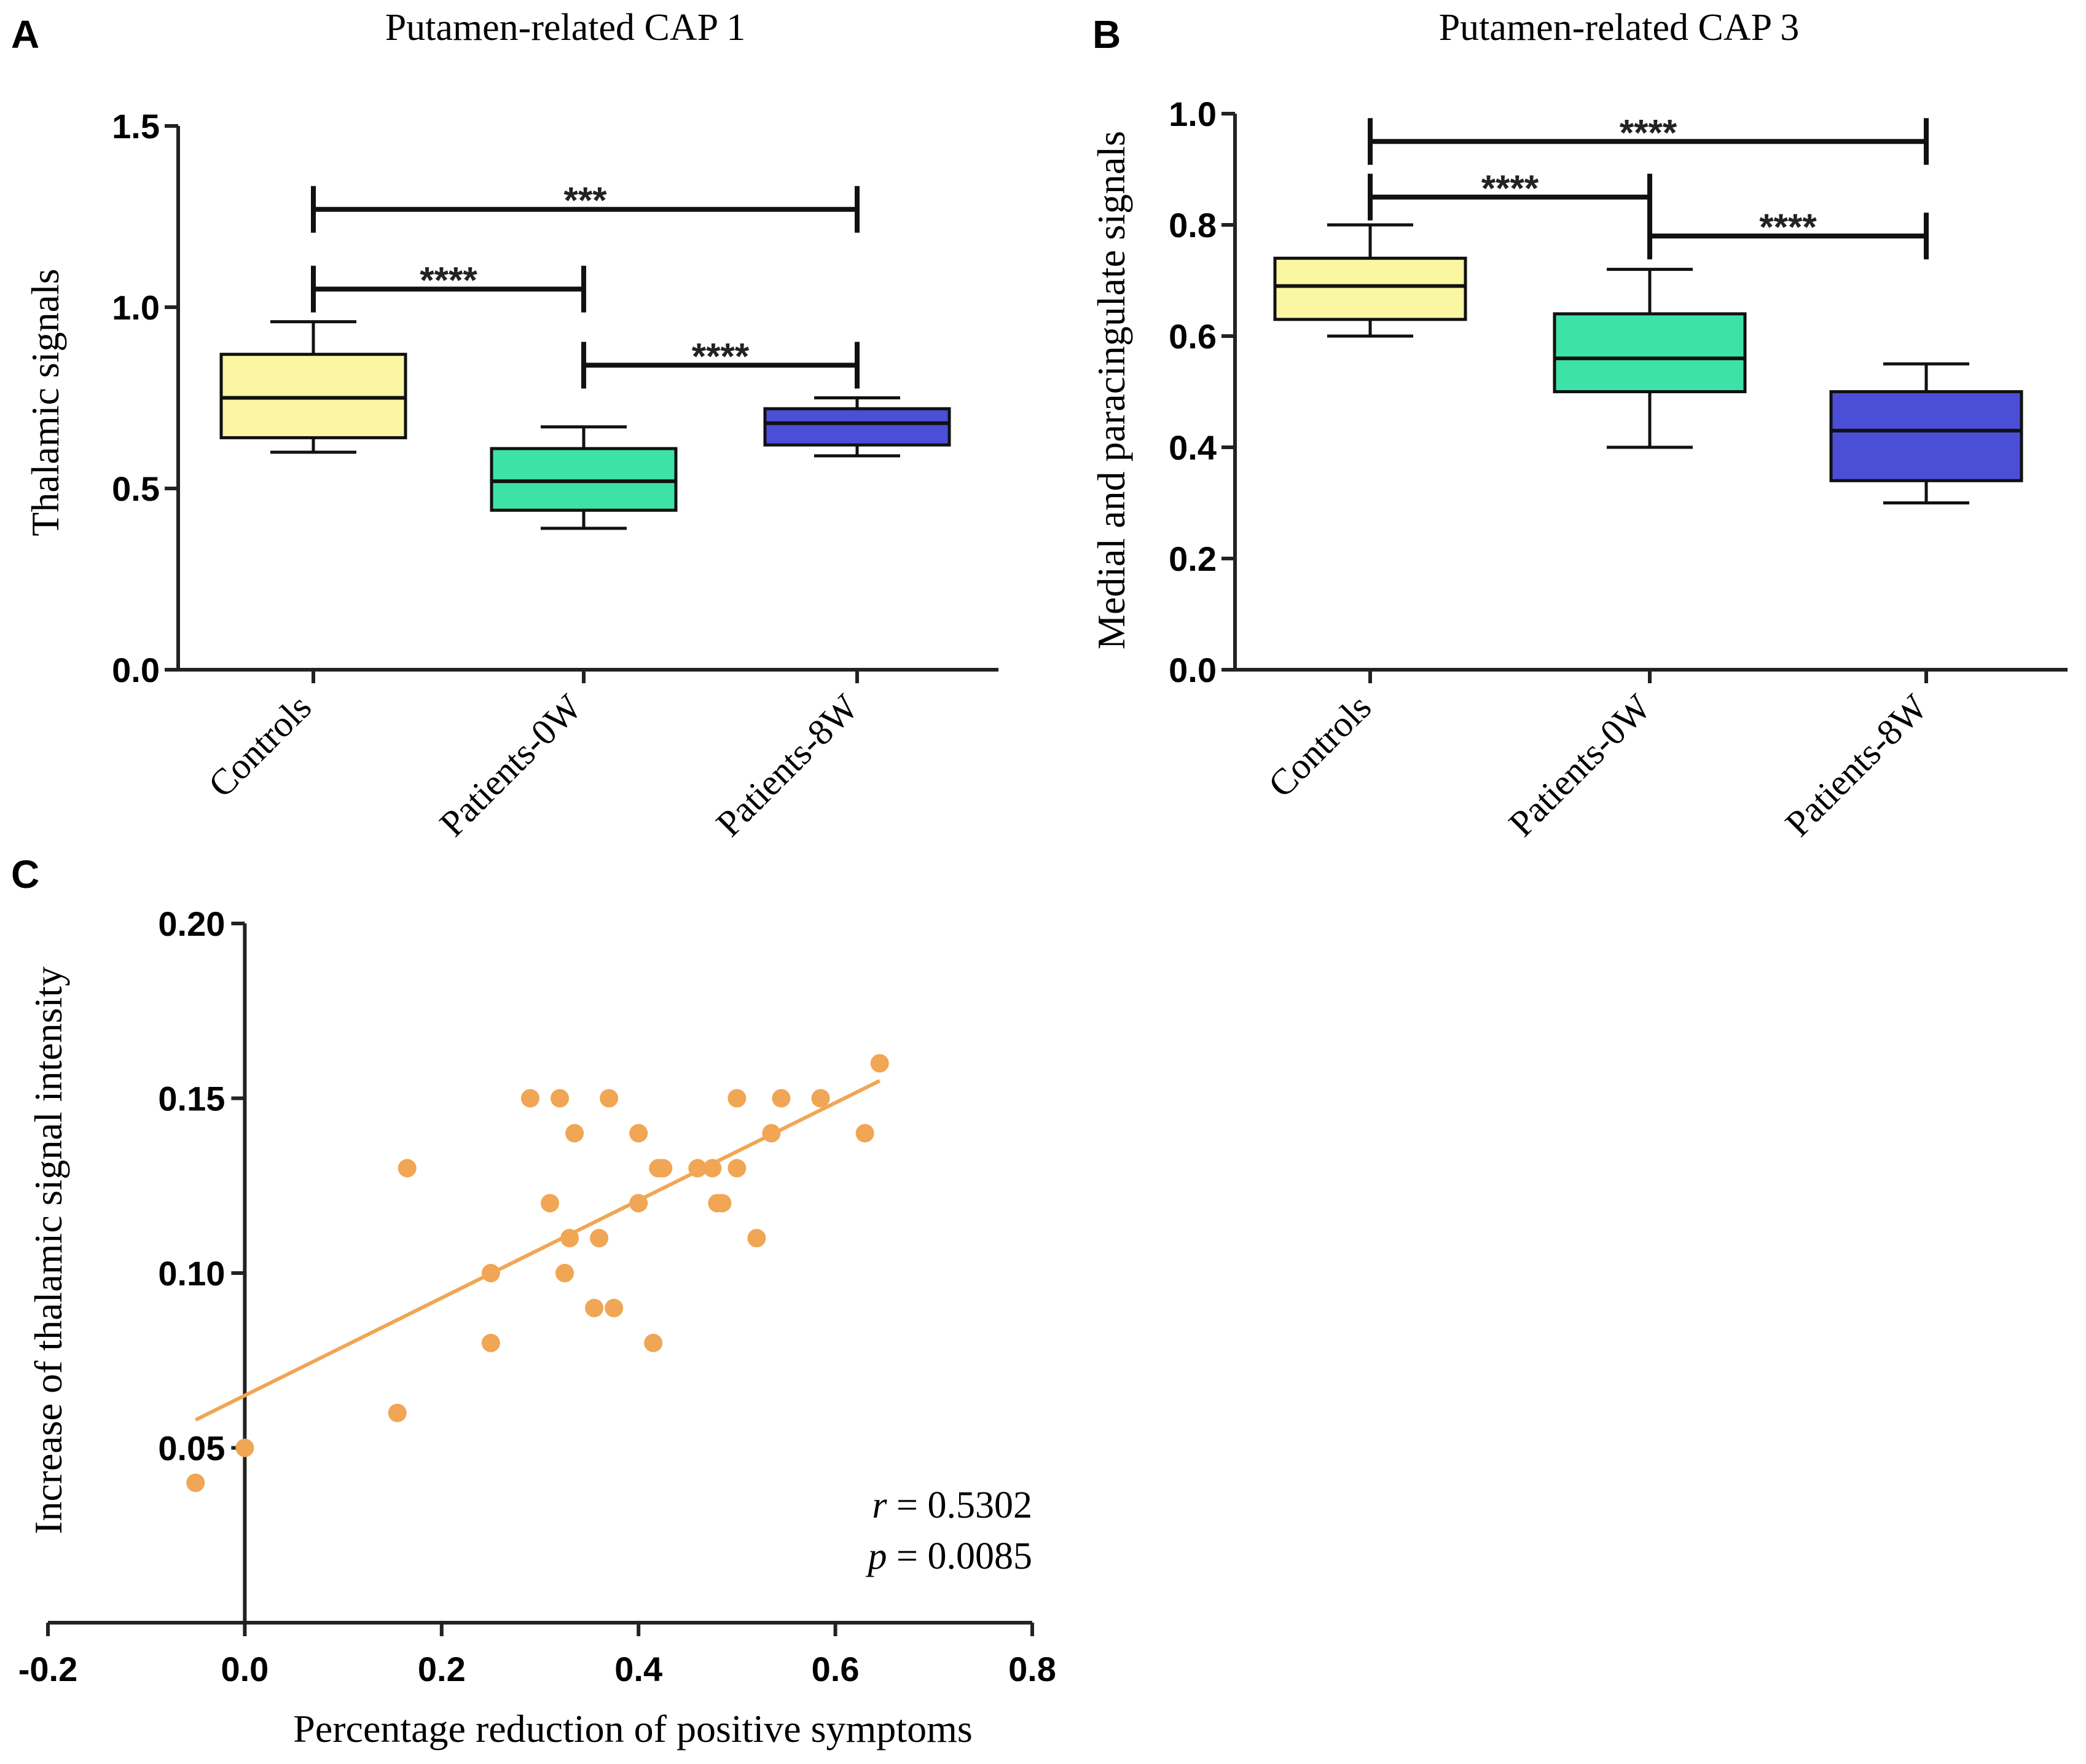  What do you see at coordinates (25, 34) in the screenshot?
I see `panel-letter-a: A` at bounding box center [25, 34].